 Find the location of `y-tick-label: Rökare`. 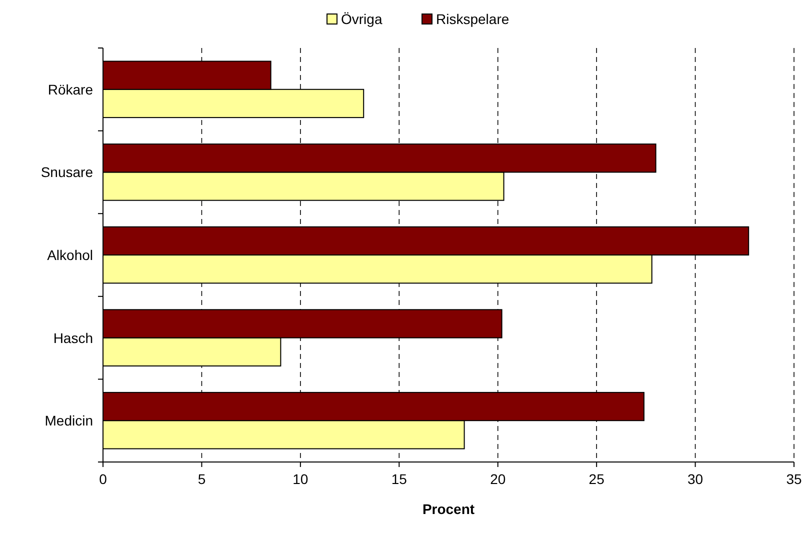

y-tick-label: Rökare is located at coordinates (71, 89).